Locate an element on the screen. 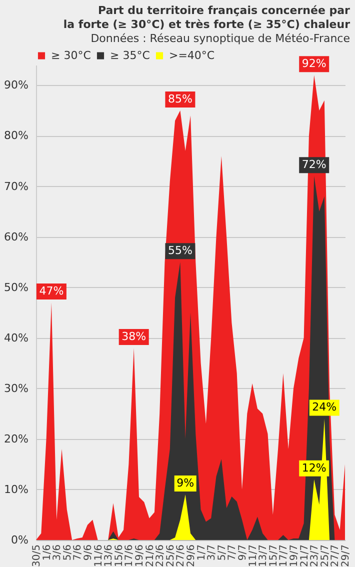  data-label: 55% is located at coordinates (180, 251).